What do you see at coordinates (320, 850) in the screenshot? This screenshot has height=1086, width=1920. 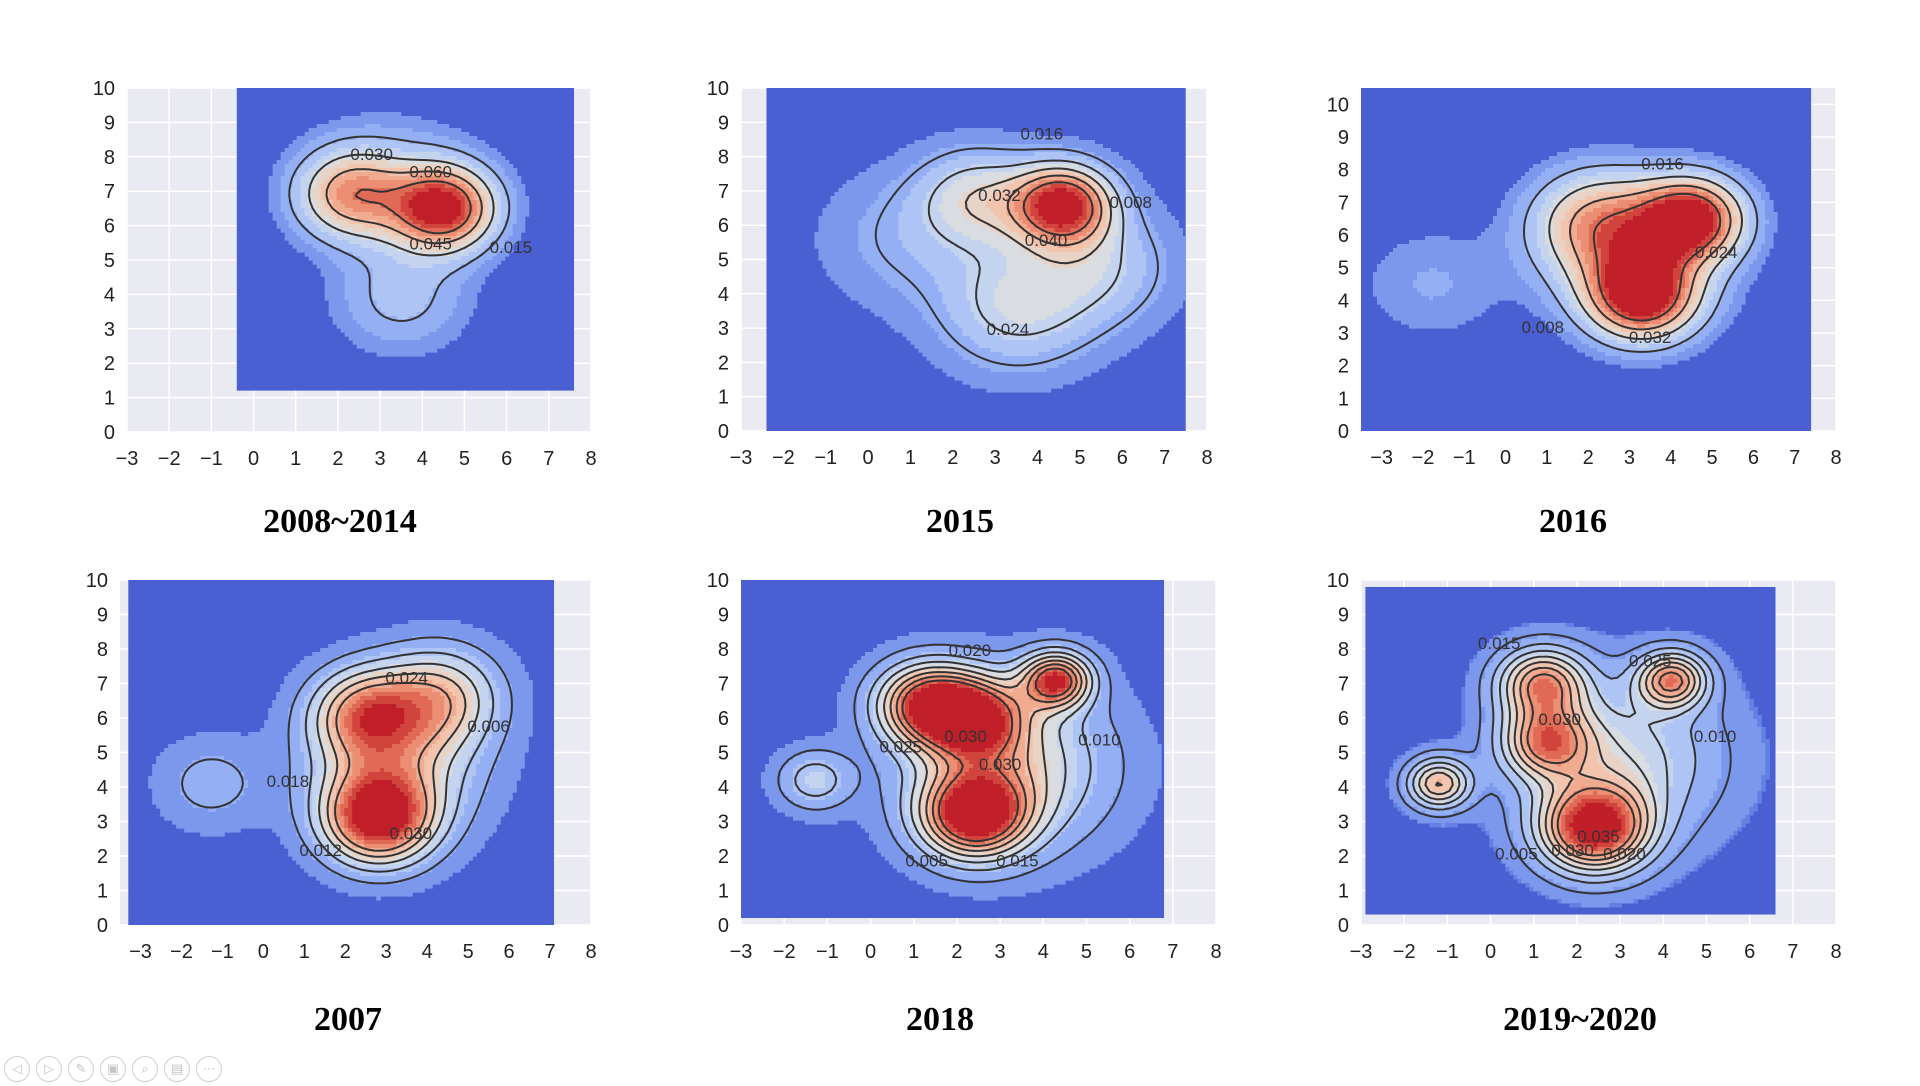 I see `contour-label: 0.012` at bounding box center [320, 850].